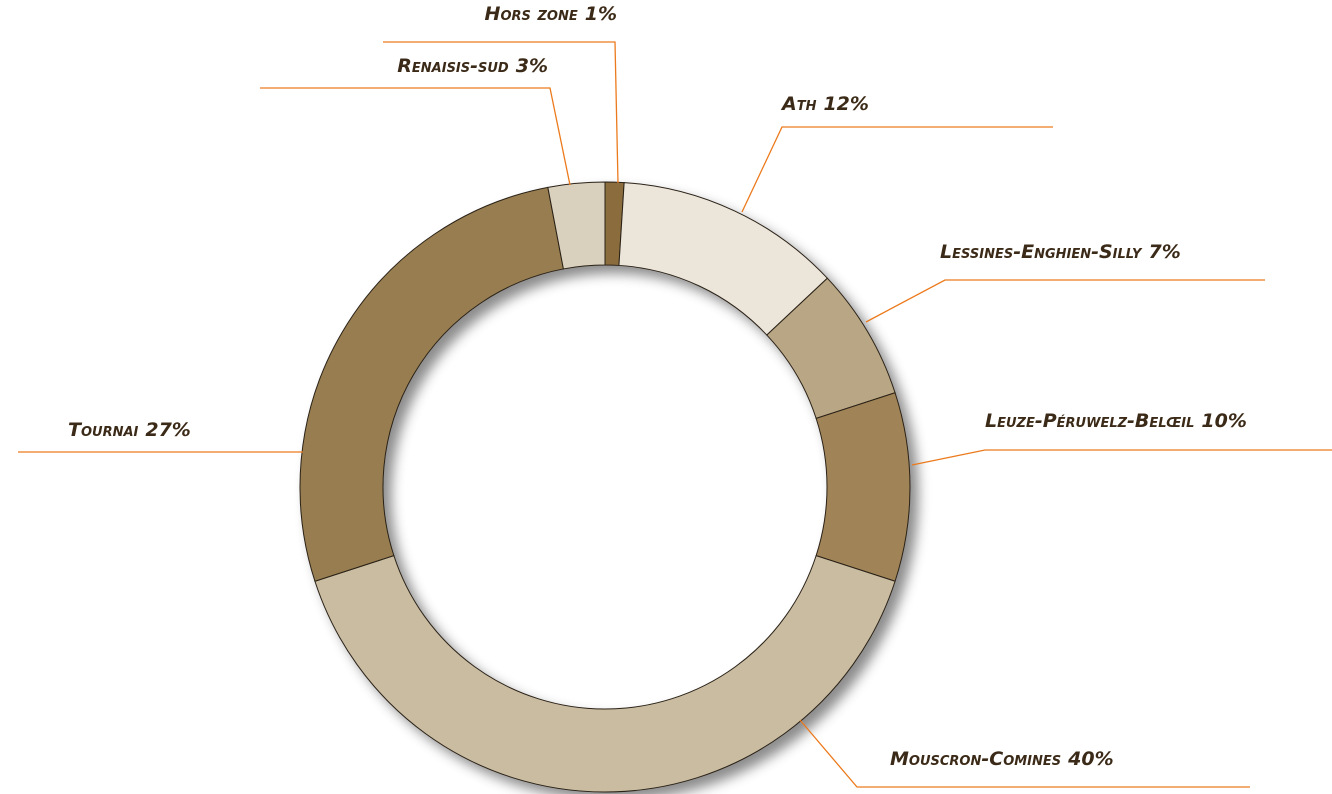 This screenshot has height=794, width=1332. I want to click on slice-label: Renaisis-sud 3%, so click(472, 66).